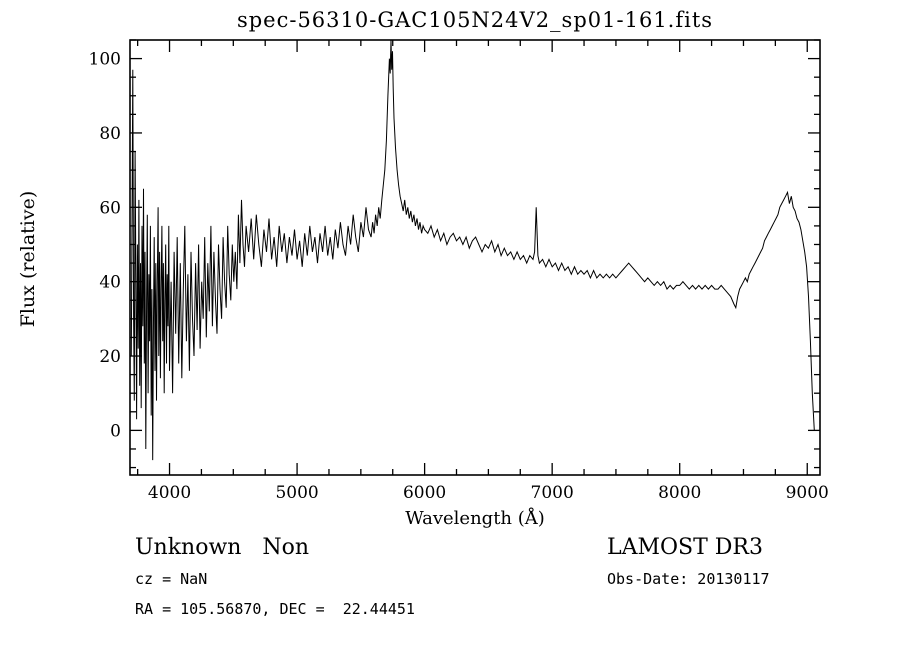  Describe the element at coordinates (110, 357) in the screenshot. I see `y-tick-label: 20` at that location.